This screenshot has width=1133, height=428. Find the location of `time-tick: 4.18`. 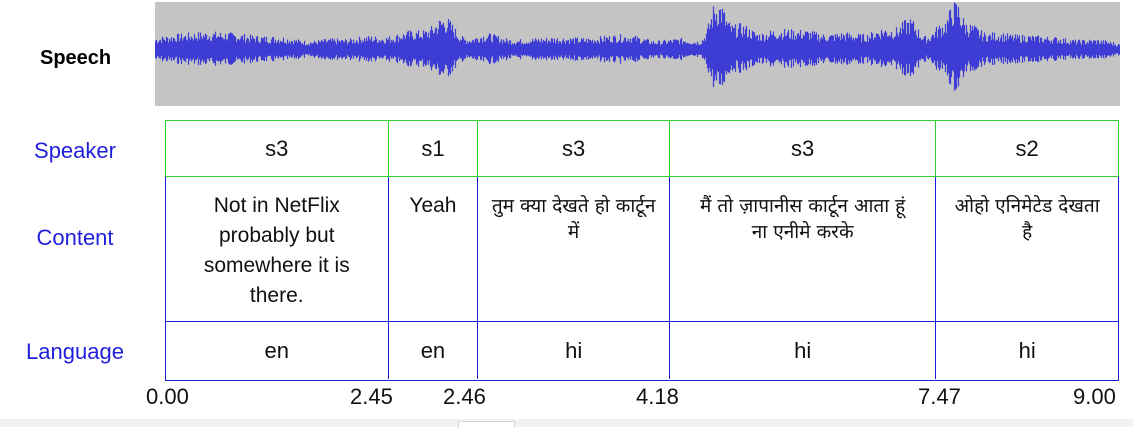

time-tick: 4.18 is located at coordinates (657, 396).